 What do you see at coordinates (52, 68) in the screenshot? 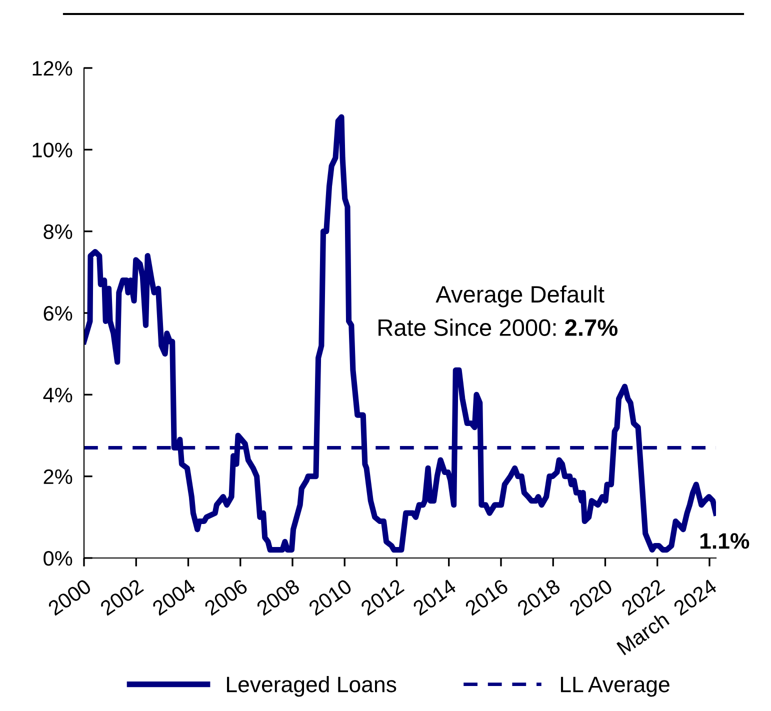
I see `y-tick-label: 12%` at bounding box center [52, 68].